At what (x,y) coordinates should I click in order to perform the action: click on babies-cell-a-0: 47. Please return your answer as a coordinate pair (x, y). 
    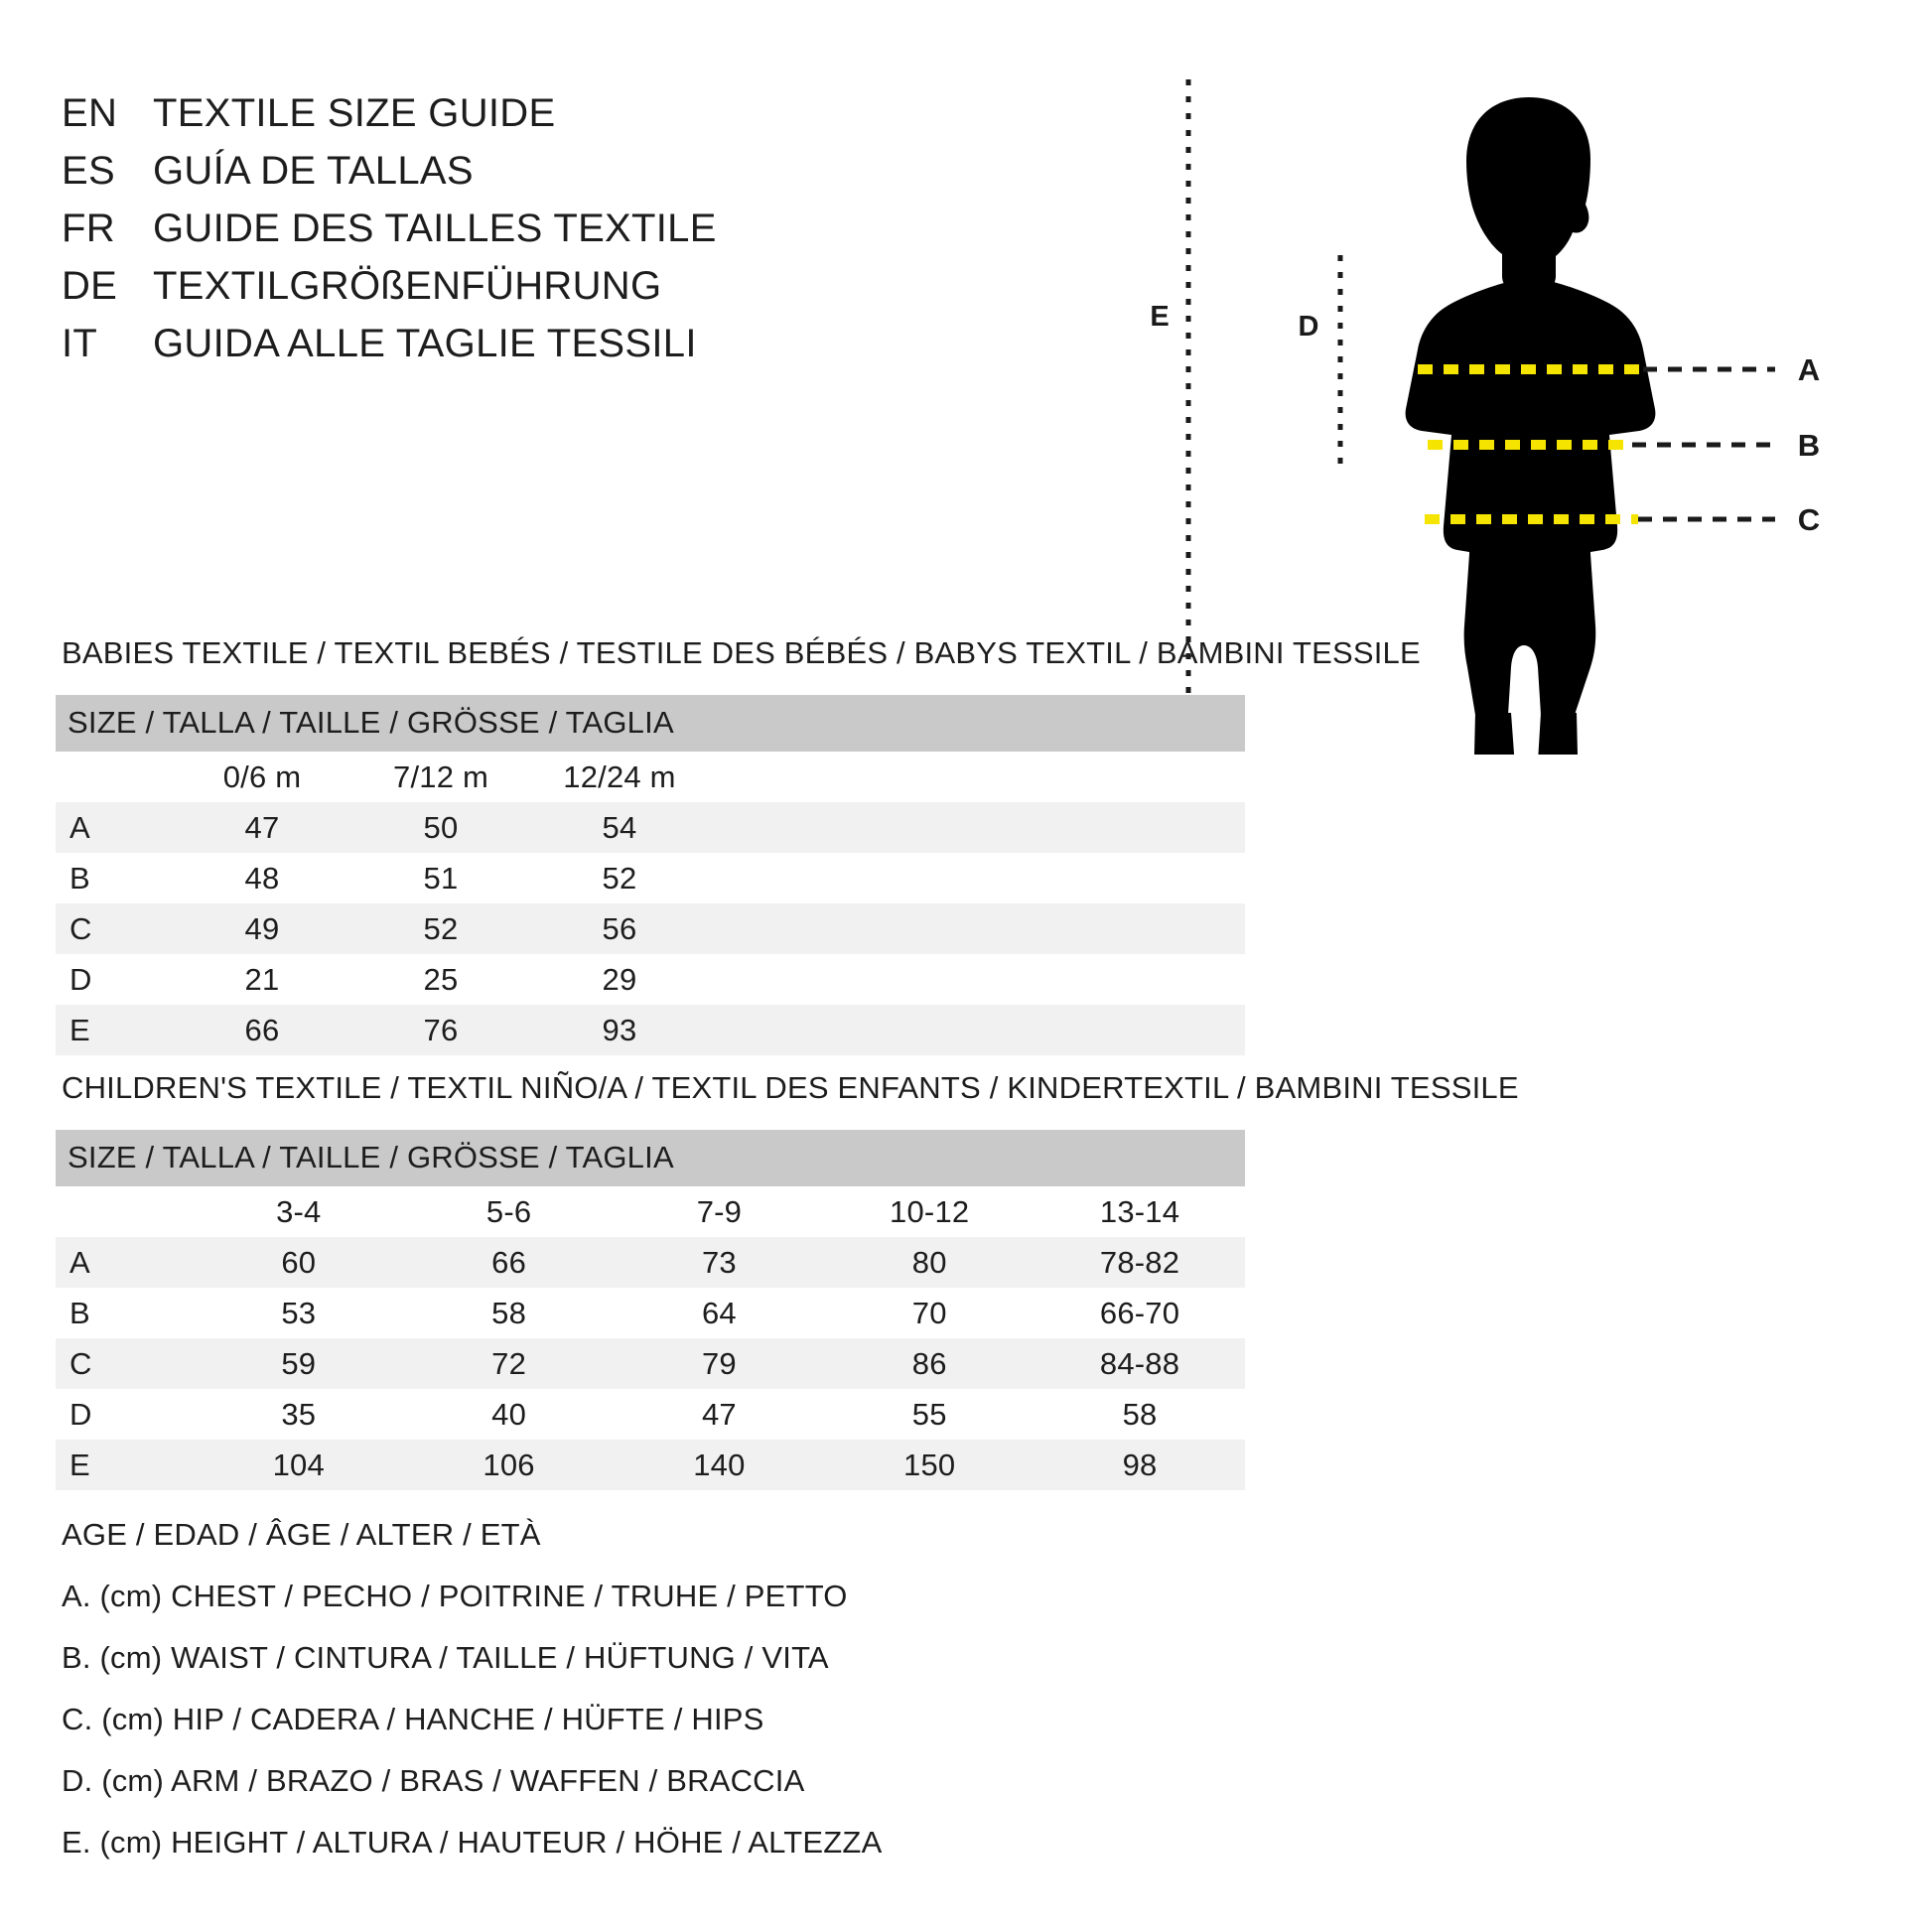
    Looking at the image, I should click on (262, 828).